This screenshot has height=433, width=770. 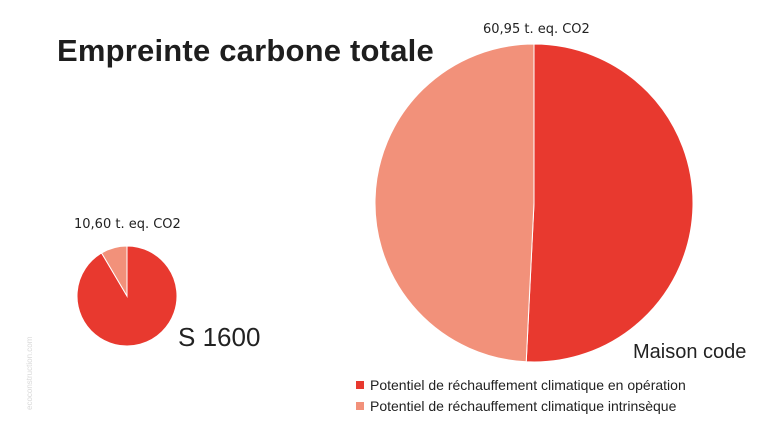 What do you see at coordinates (29, 373) in the screenshot?
I see `watermark-text: ecoconstruction.com` at bounding box center [29, 373].